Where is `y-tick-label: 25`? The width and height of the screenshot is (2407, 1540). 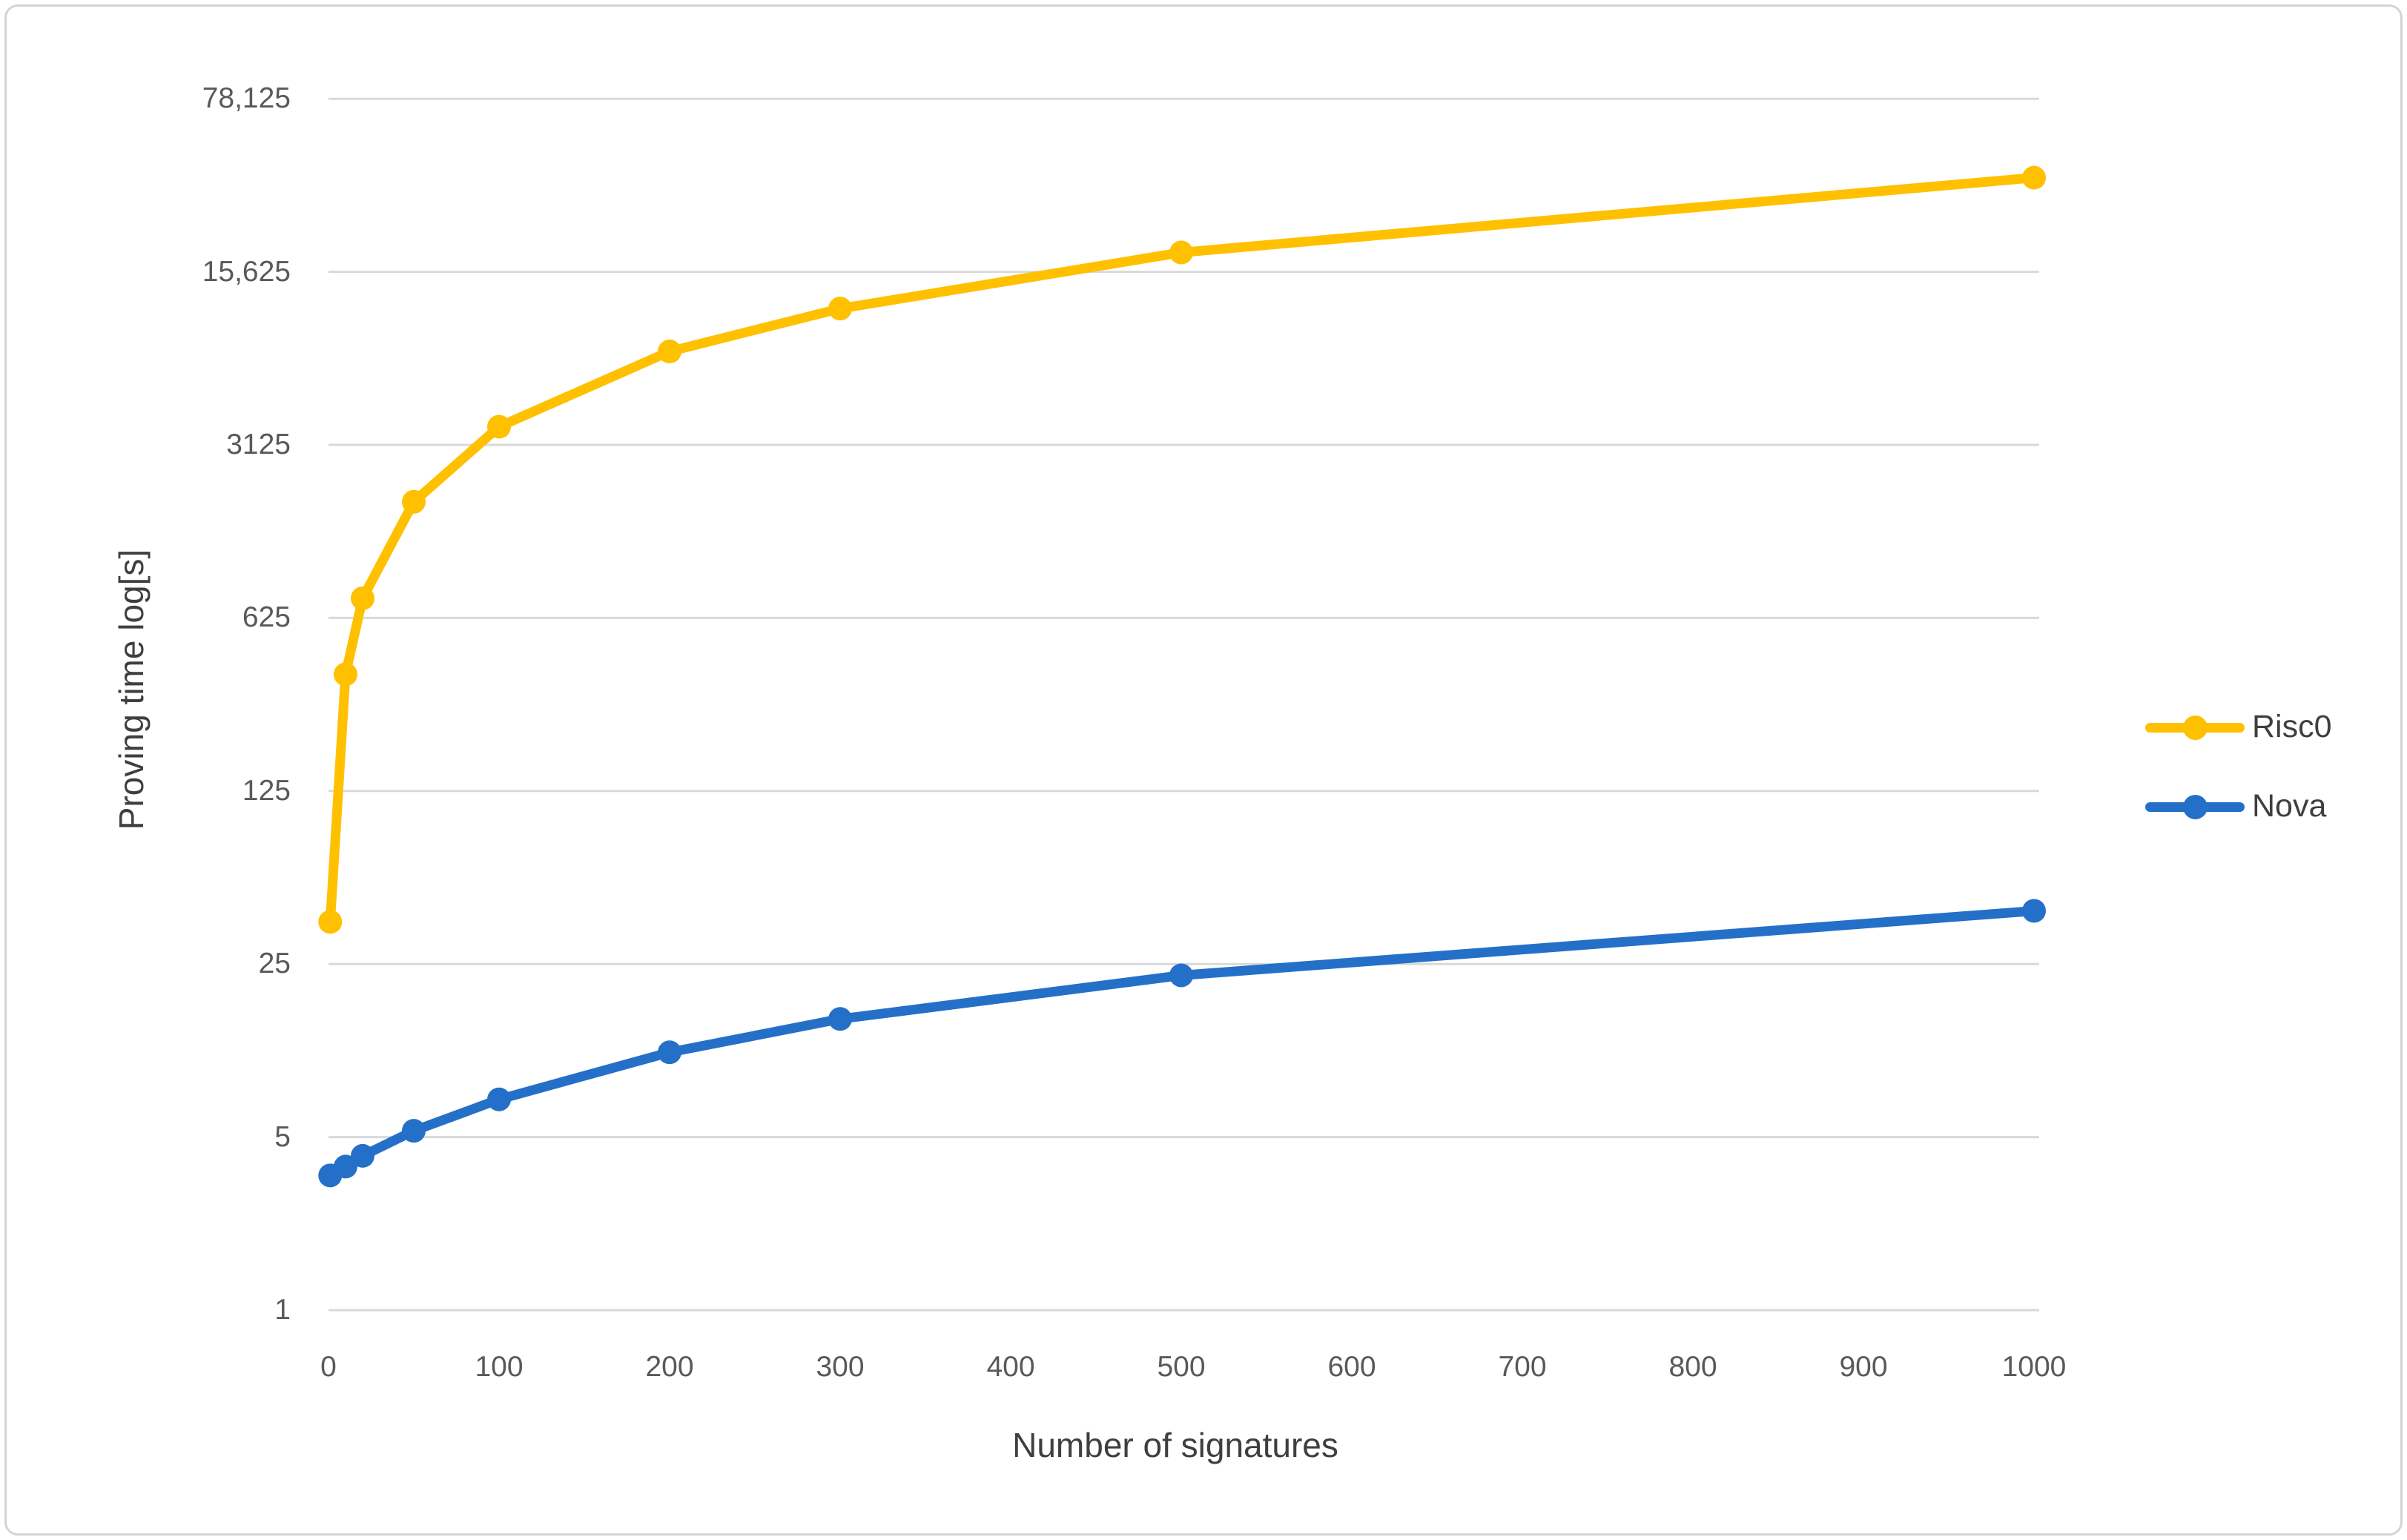 y-tick-label: 25 is located at coordinates (275, 964).